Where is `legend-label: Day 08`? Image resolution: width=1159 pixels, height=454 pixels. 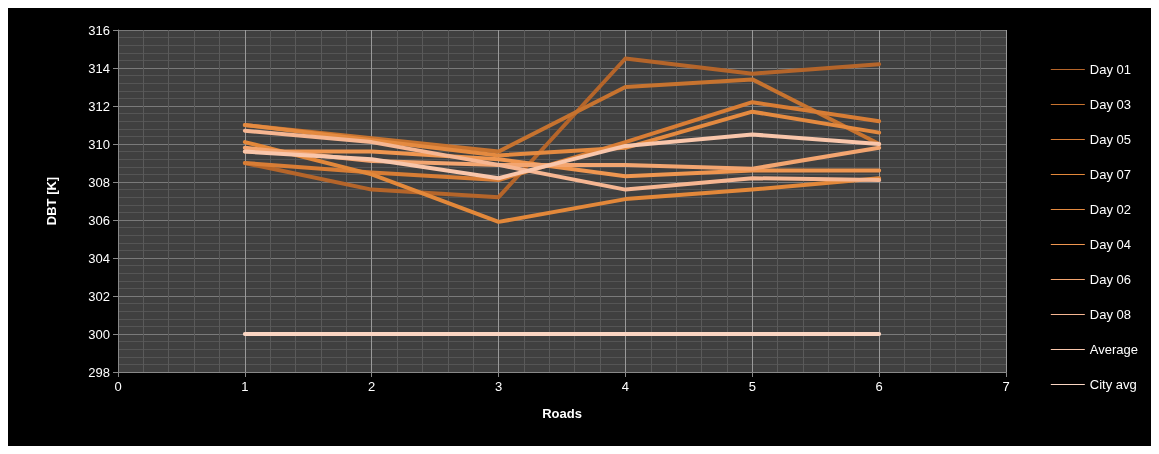 legend-label: Day 08 is located at coordinates (1110, 314).